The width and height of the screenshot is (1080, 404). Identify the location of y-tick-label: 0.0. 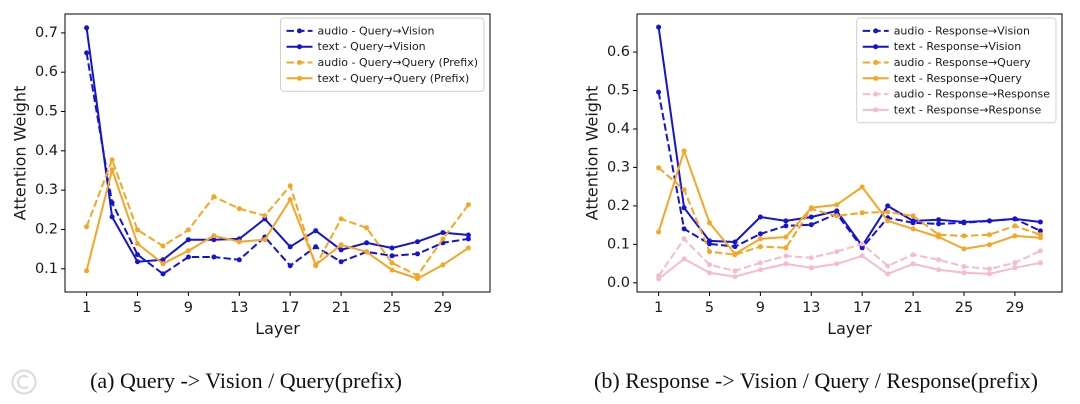
(618, 283).